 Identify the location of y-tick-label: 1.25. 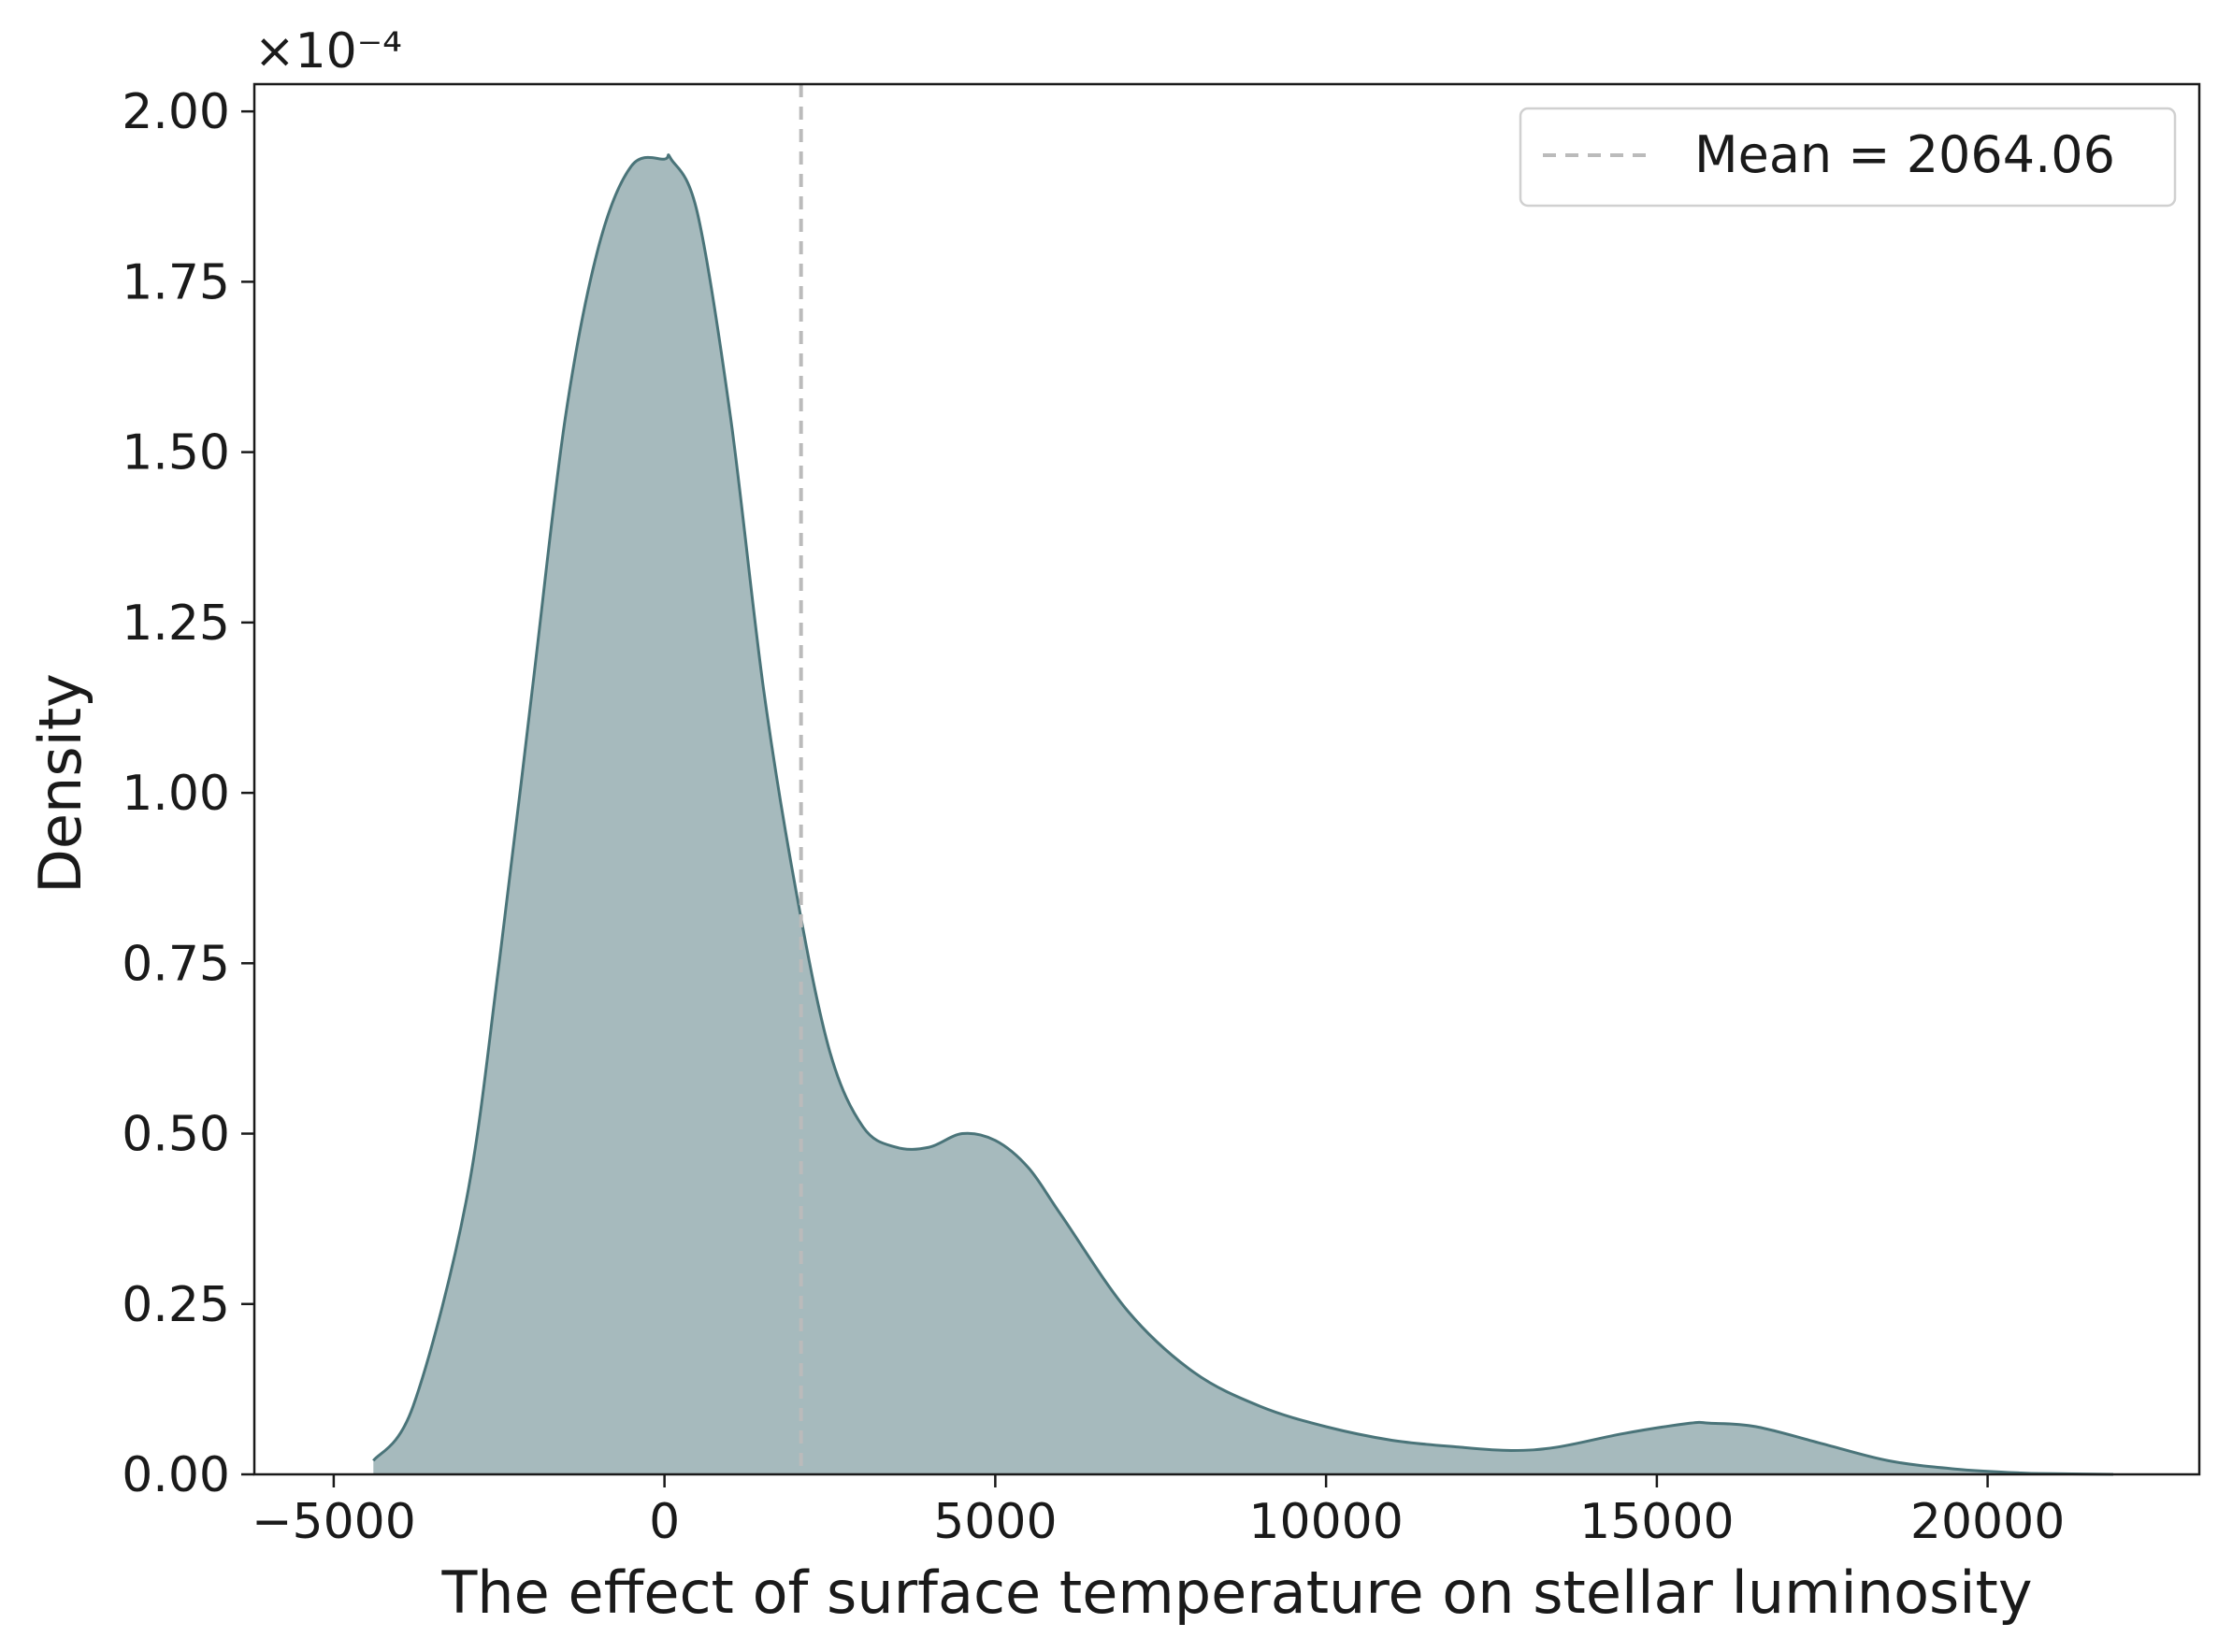
(176, 624).